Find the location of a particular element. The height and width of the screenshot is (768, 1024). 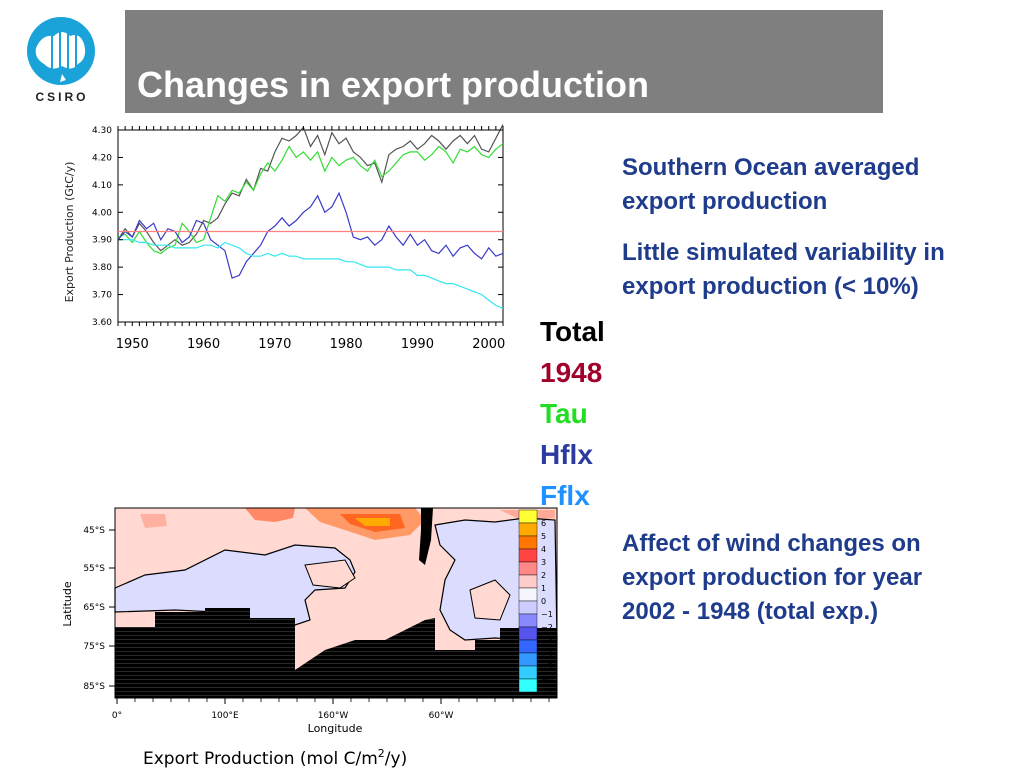

y-tick-label: 3.80 is located at coordinates (102, 268).